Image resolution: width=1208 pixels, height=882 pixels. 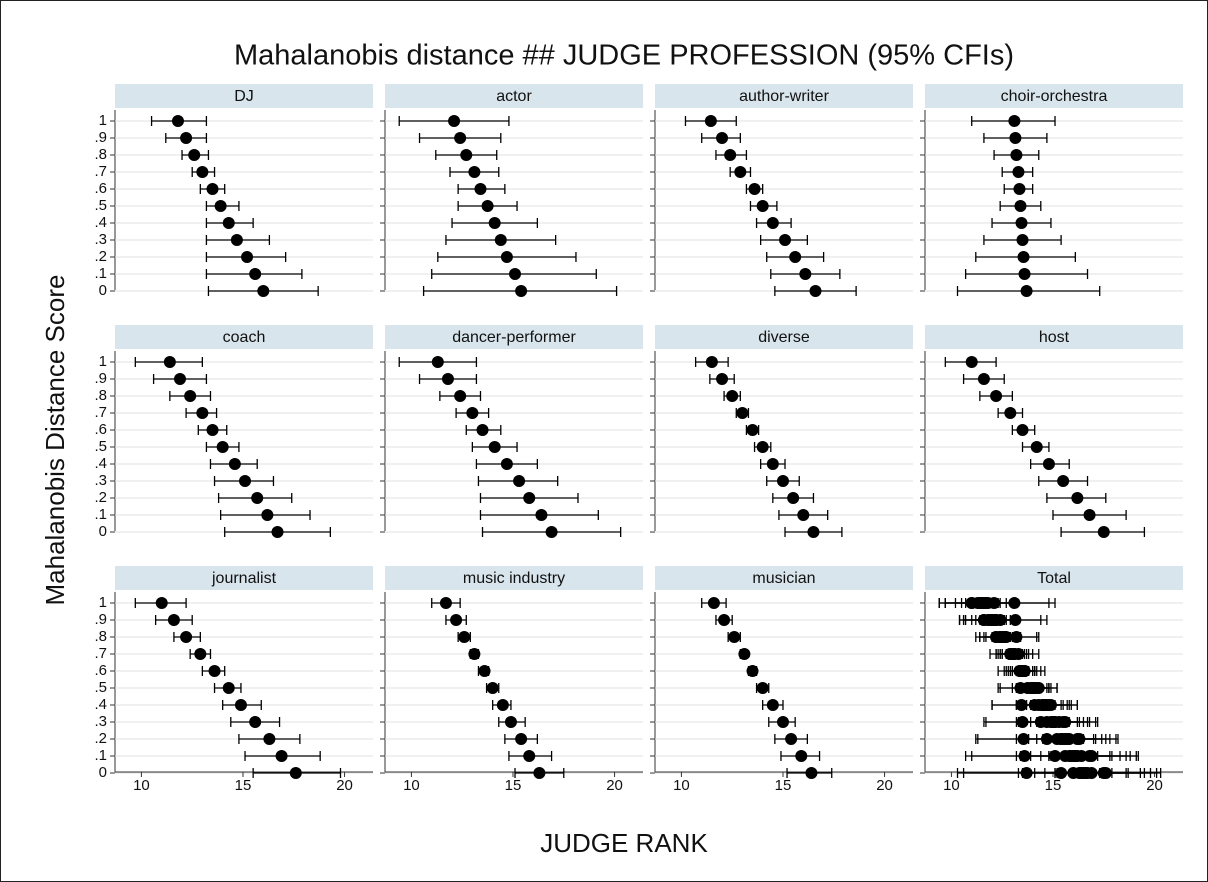 I want to click on panel-title: diverse, so click(x=784, y=337).